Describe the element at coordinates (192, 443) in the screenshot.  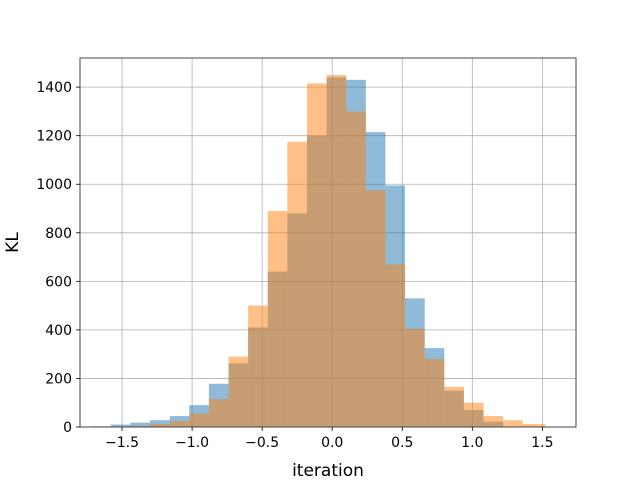
I see `x-tick-label: −1.0` at that location.